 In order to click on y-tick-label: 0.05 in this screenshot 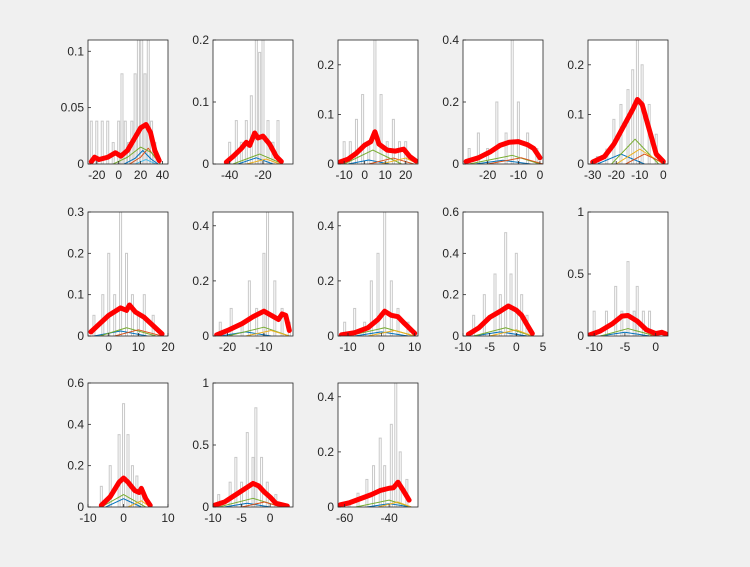, I will do `click(73, 108)`.